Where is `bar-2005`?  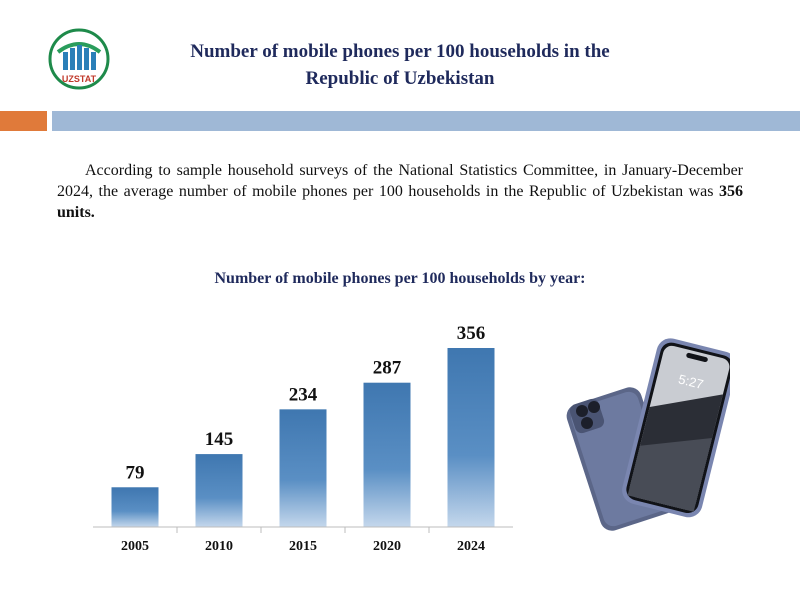 bar-2005 is located at coordinates (135, 507).